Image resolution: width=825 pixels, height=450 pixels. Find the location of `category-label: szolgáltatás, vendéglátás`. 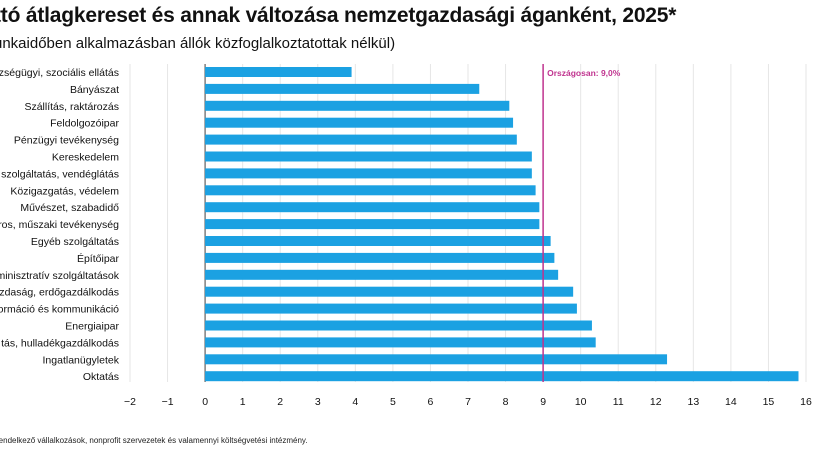

category-label: szolgáltatás, vendéglátás is located at coordinates (60, 174).